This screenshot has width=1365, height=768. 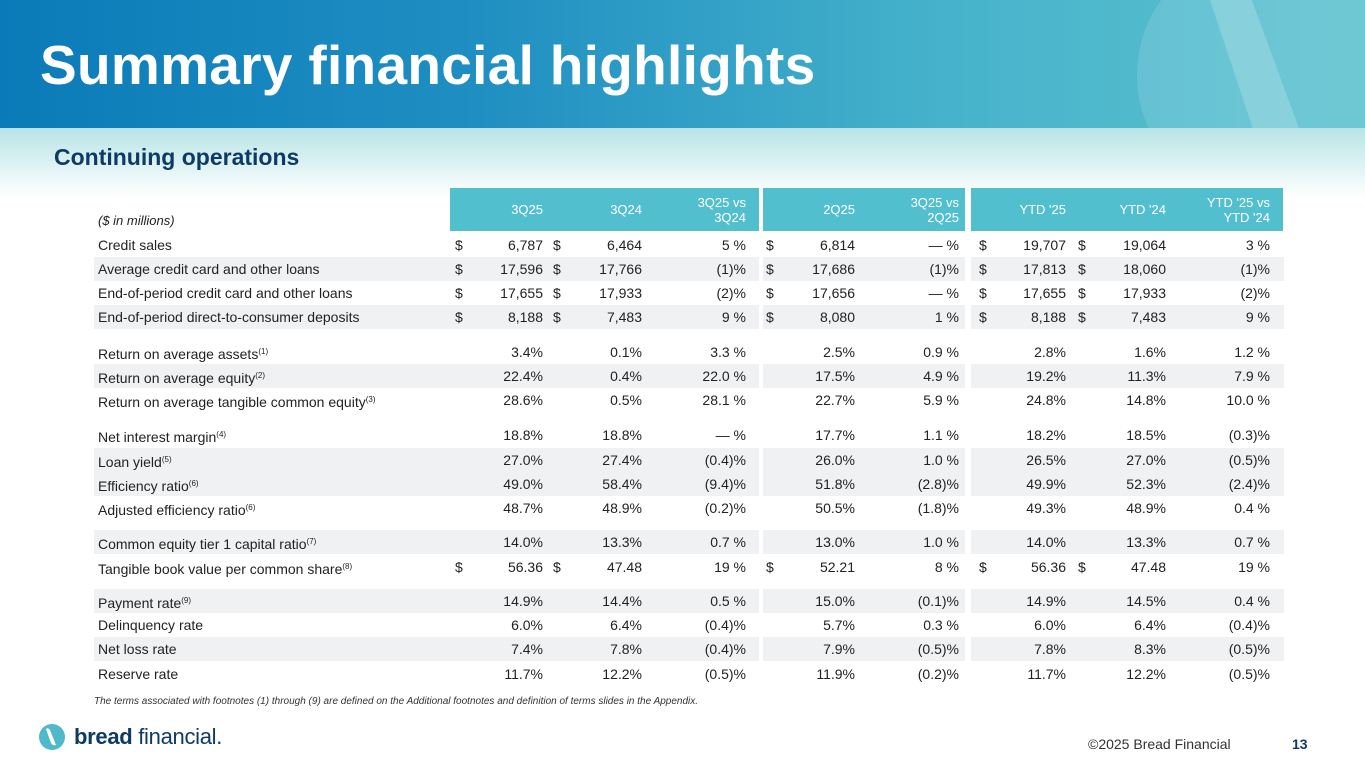 What do you see at coordinates (151, 625) in the screenshot?
I see `row-label-text: Delinquency rate` at bounding box center [151, 625].